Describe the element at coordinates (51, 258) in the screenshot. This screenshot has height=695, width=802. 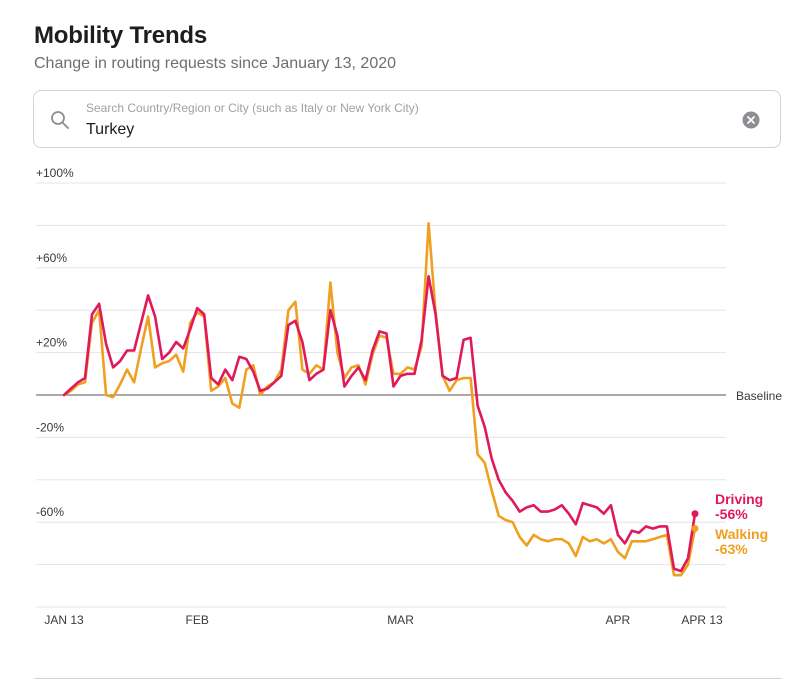
I see `y-tick-label: +60%` at that location.